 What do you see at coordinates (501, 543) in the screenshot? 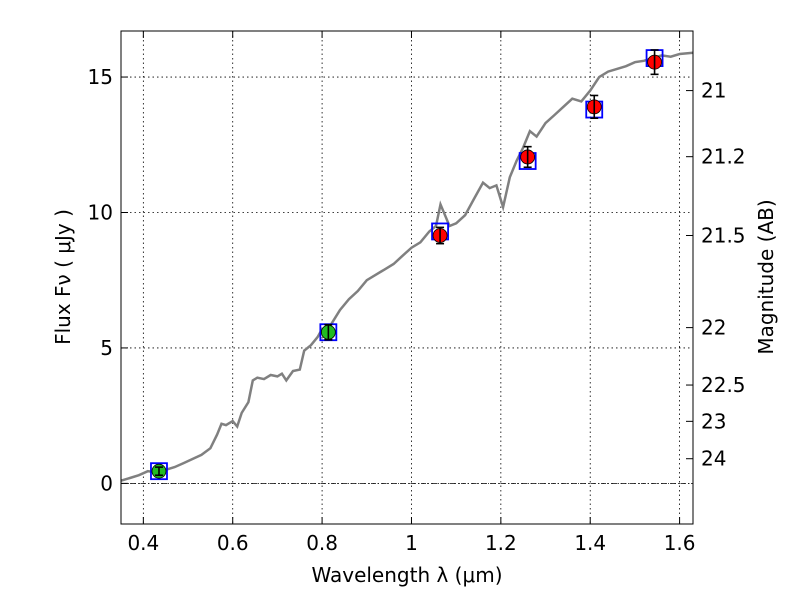
I see `x-tick-label: 1.2` at bounding box center [501, 543].